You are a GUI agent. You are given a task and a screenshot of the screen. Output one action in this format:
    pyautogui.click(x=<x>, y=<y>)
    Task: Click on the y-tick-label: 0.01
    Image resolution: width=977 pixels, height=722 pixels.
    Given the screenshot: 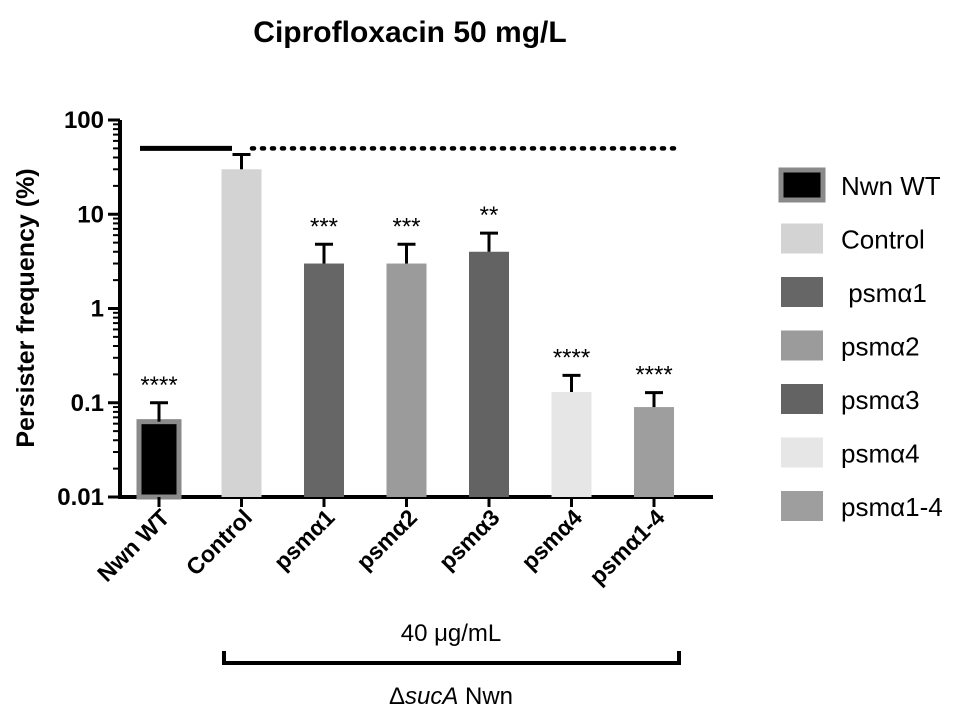 What is the action you would take?
    pyautogui.click(x=80, y=497)
    